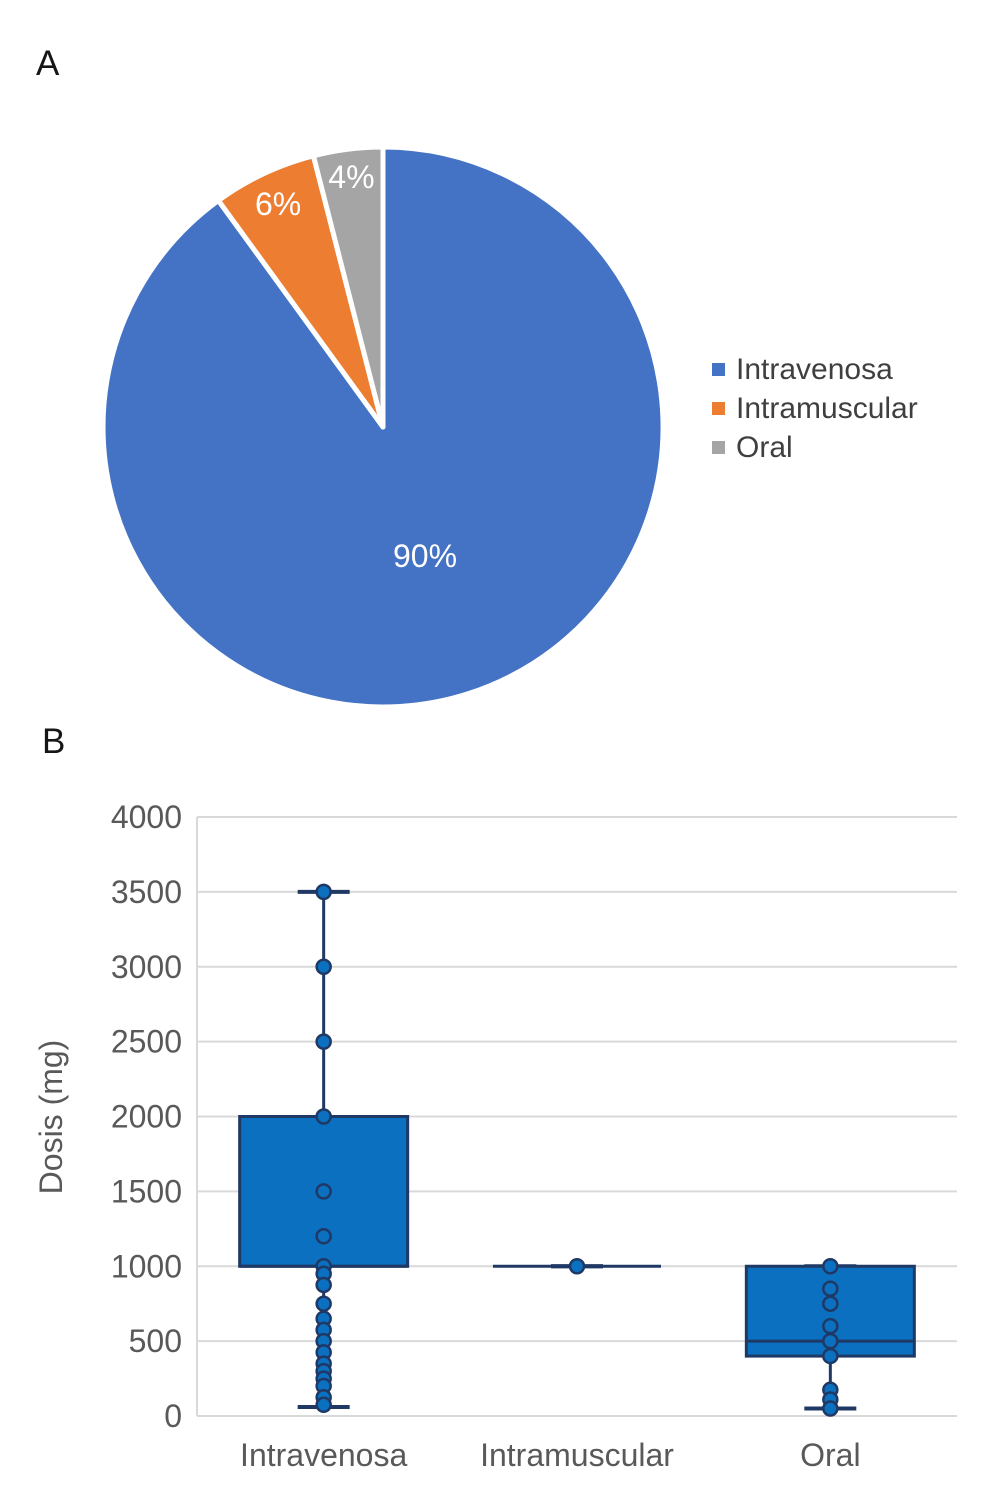 This screenshot has width=992, height=1499. Describe the element at coordinates (577, 1266) in the screenshot. I see `data-point-intramuscular` at that location.